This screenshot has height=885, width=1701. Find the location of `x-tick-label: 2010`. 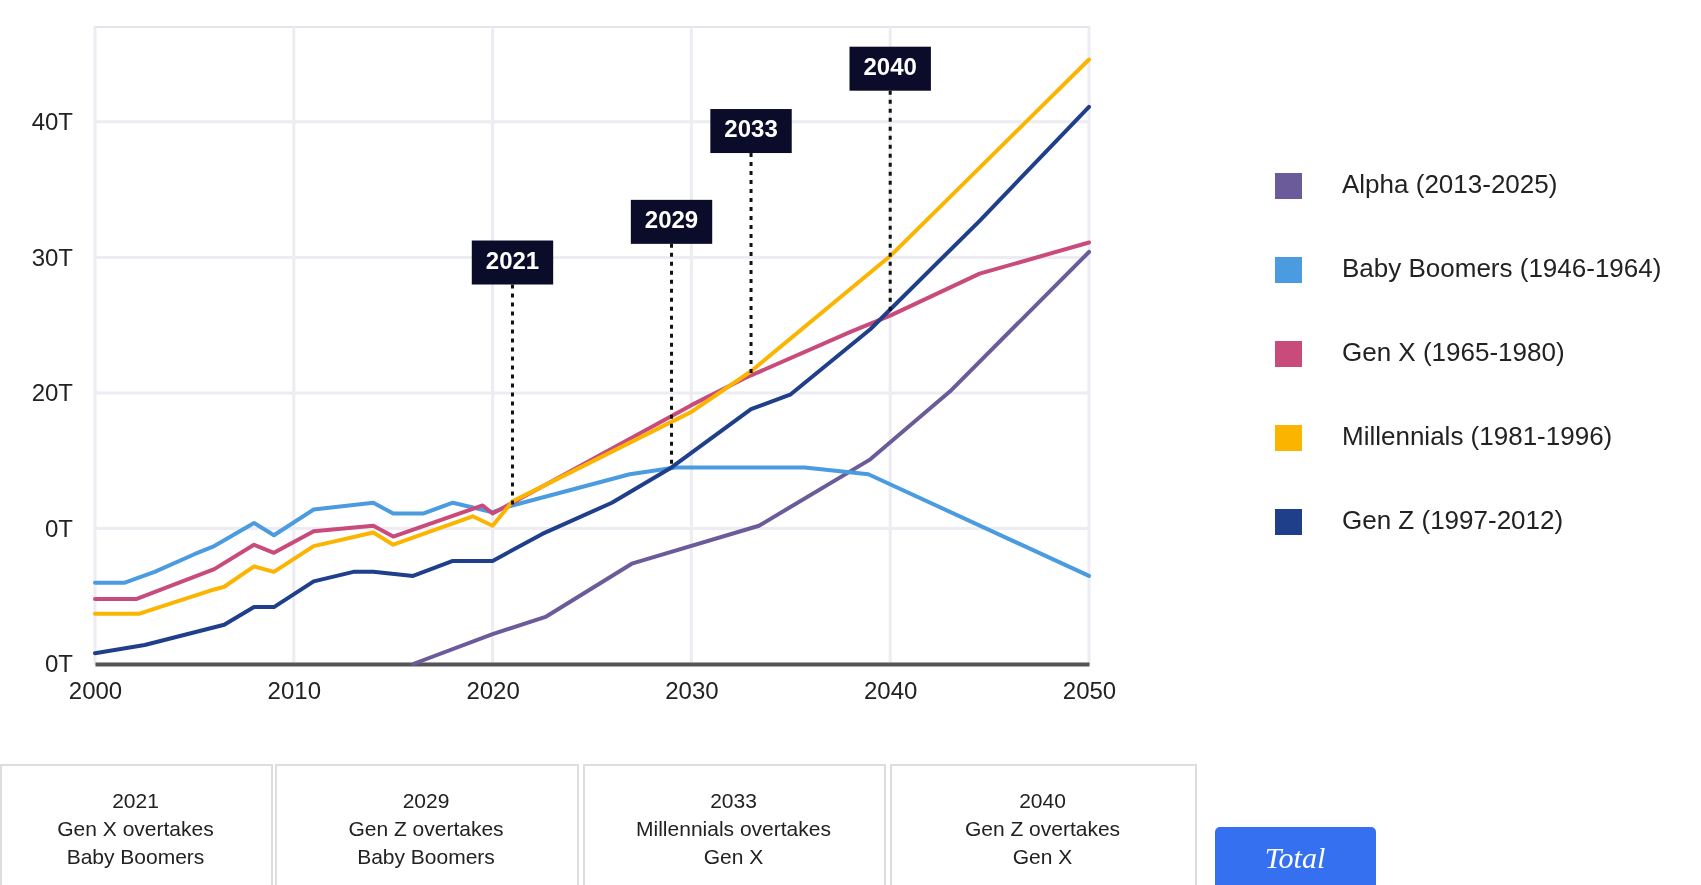

x-tick-label: 2010 is located at coordinates (294, 691).